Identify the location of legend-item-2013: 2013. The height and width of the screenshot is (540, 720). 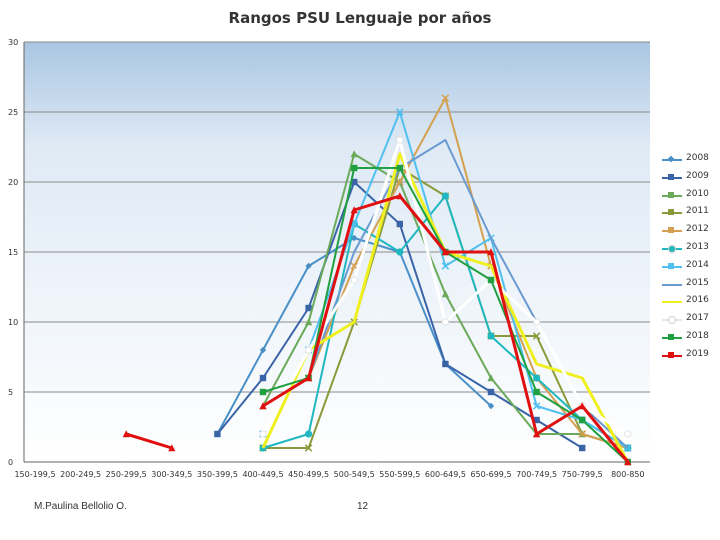
(691, 250).